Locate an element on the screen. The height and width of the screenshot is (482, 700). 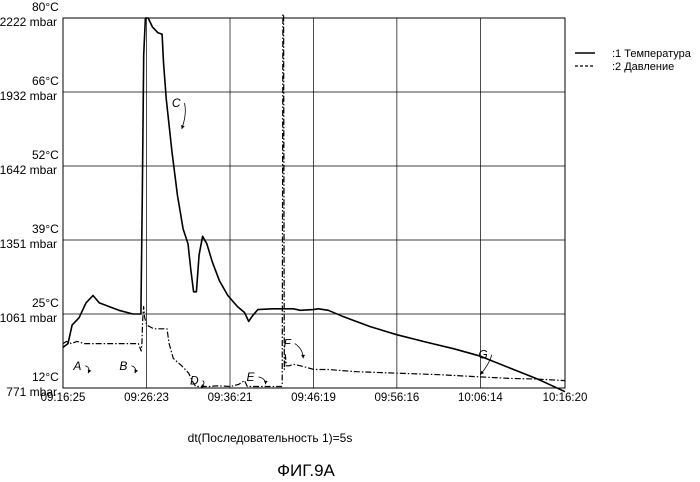
y-tick-label-temperature: 25°C is located at coordinates (45, 303).